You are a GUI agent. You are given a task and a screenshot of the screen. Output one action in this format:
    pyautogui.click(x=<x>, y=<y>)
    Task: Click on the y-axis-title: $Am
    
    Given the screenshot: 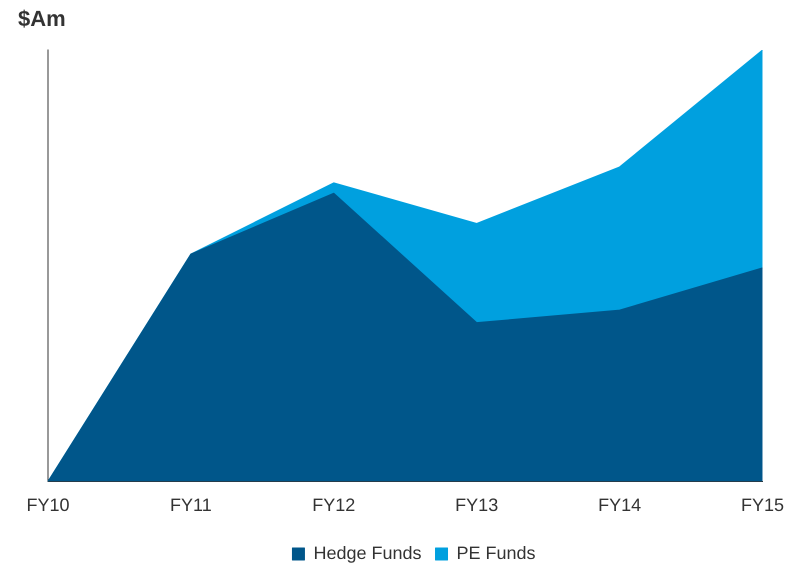 What is the action you would take?
    pyautogui.click(x=42, y=19)
    